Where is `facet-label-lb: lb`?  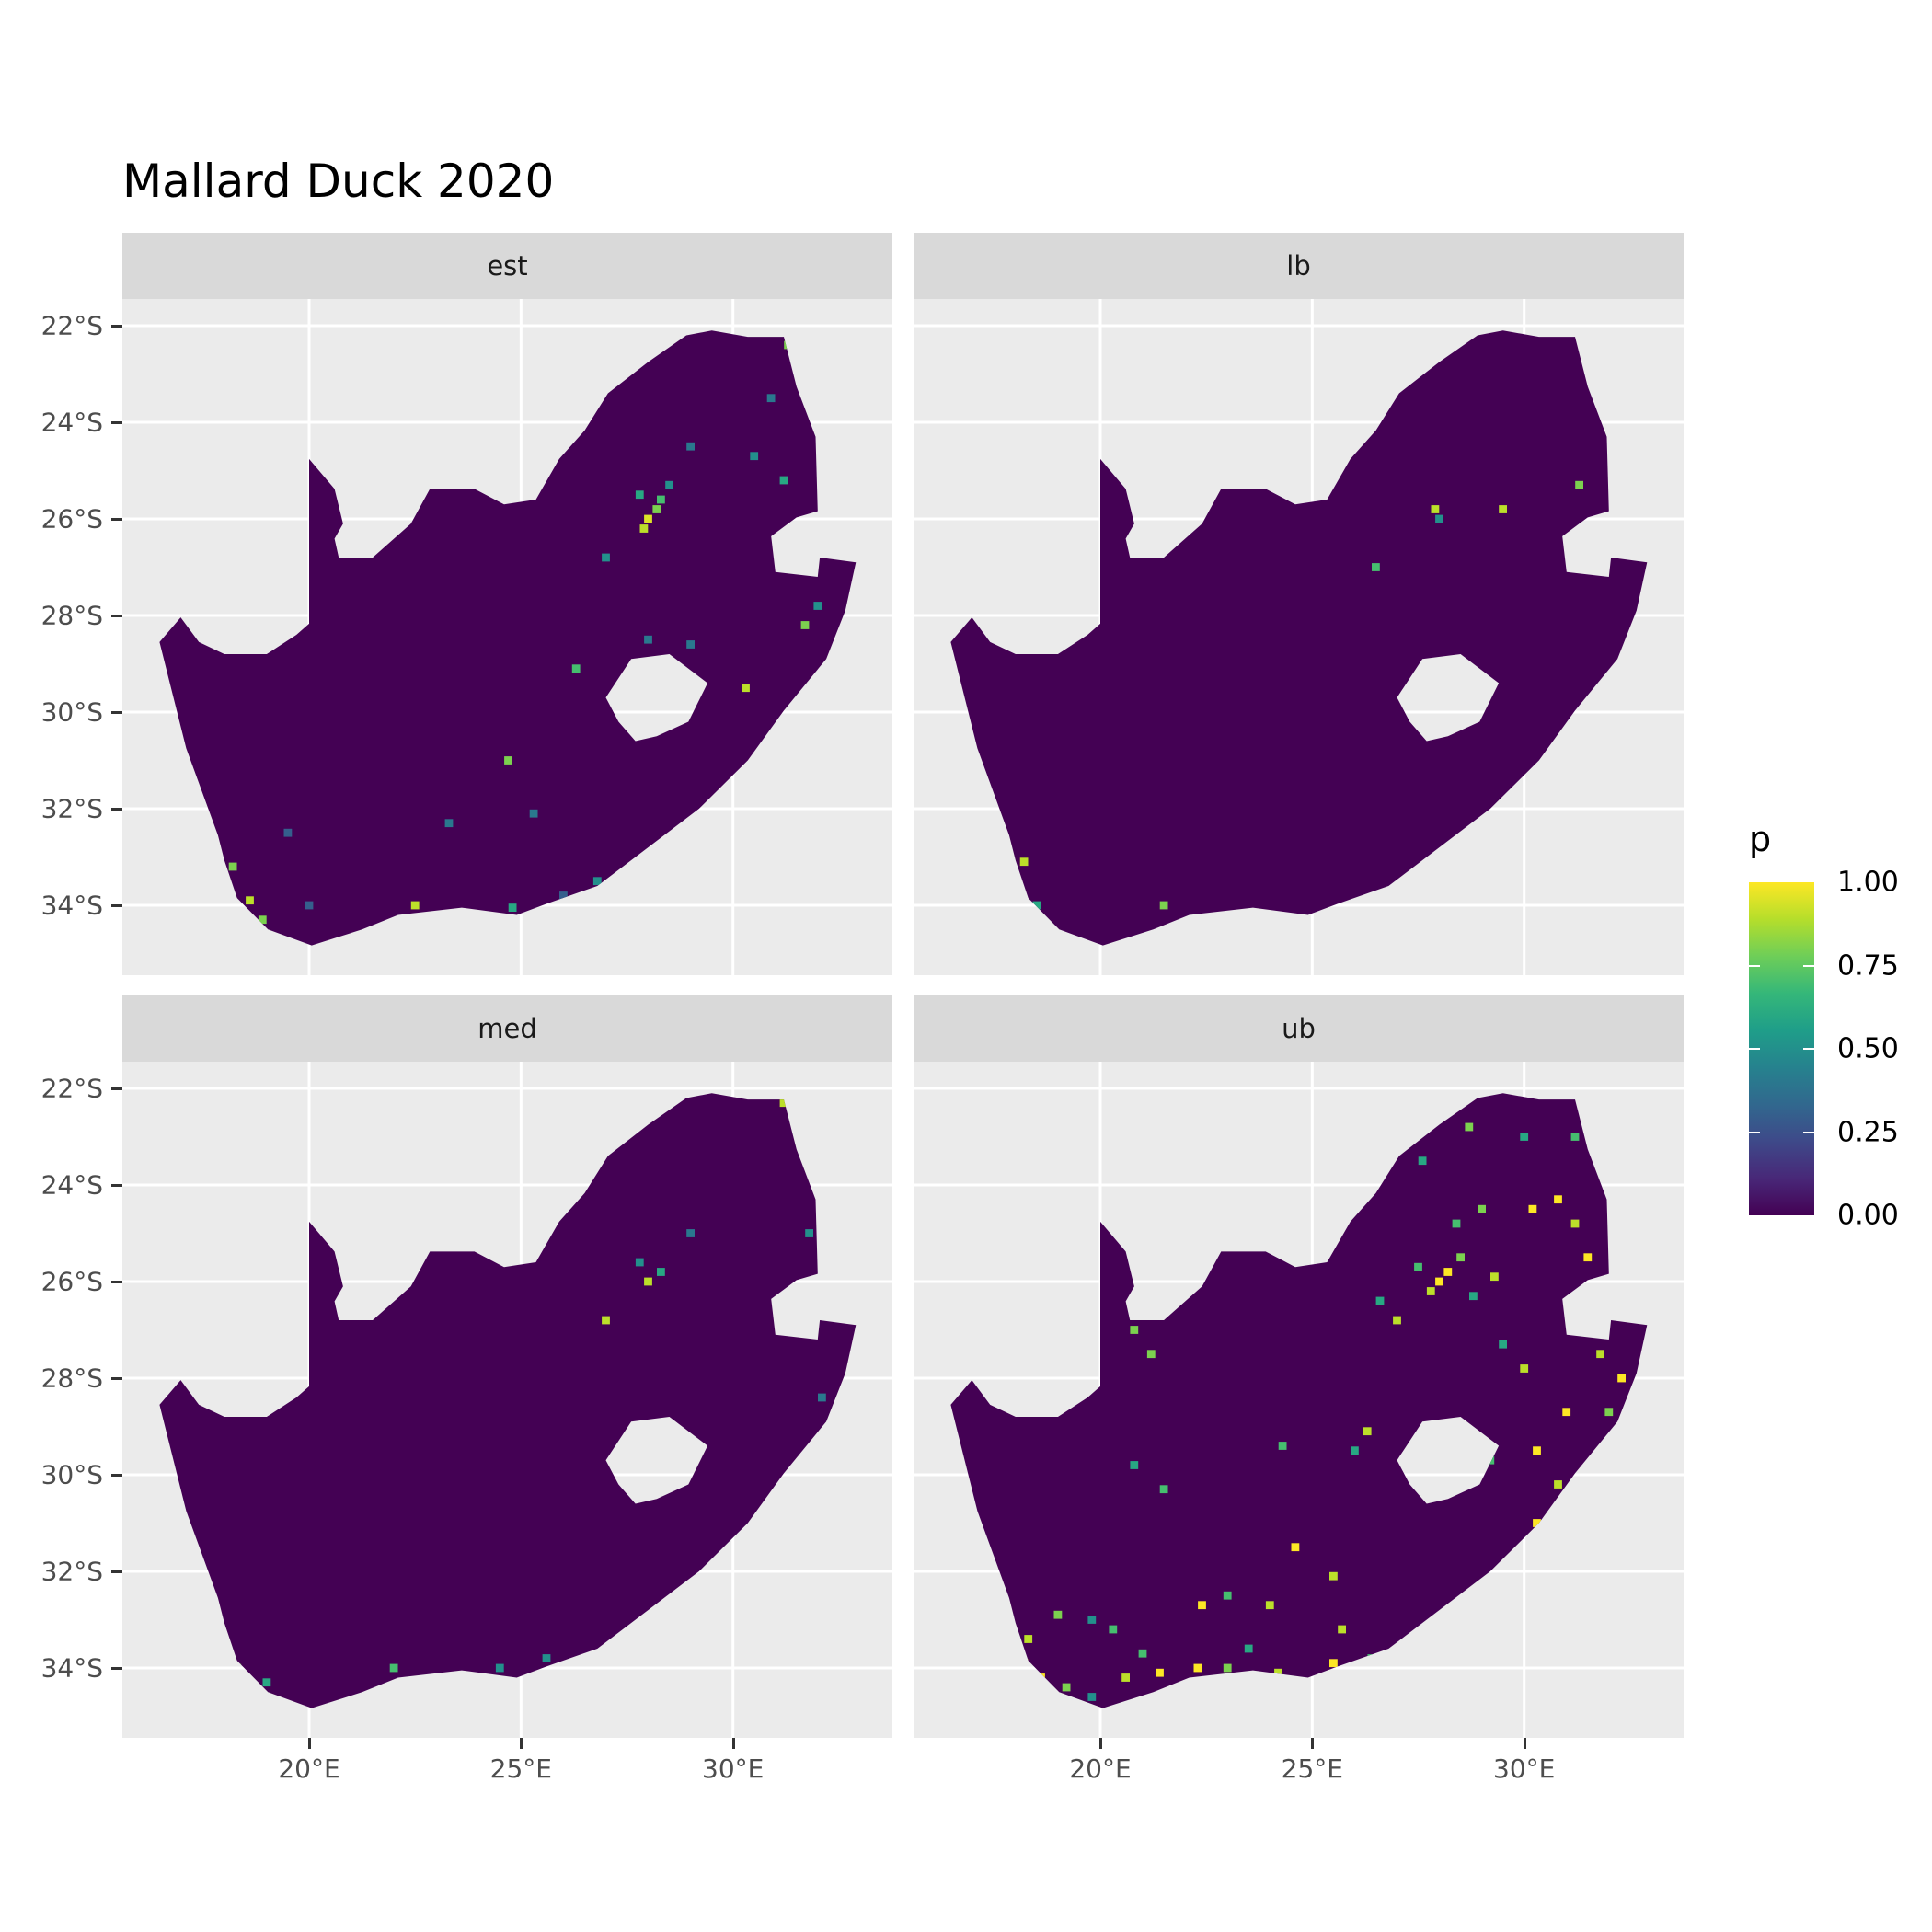
facet-label-lb: lb is located at coordinates (1298, 266).